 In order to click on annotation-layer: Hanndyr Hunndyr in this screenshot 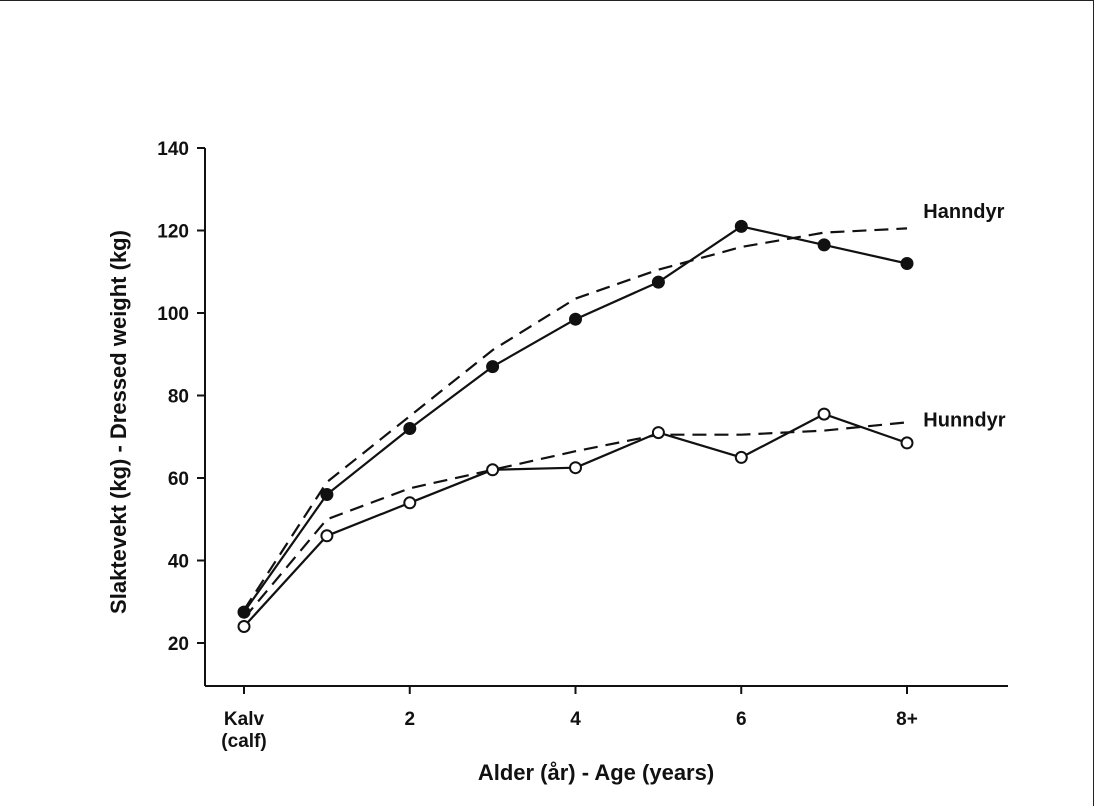, I will do `click(964, 316)`.